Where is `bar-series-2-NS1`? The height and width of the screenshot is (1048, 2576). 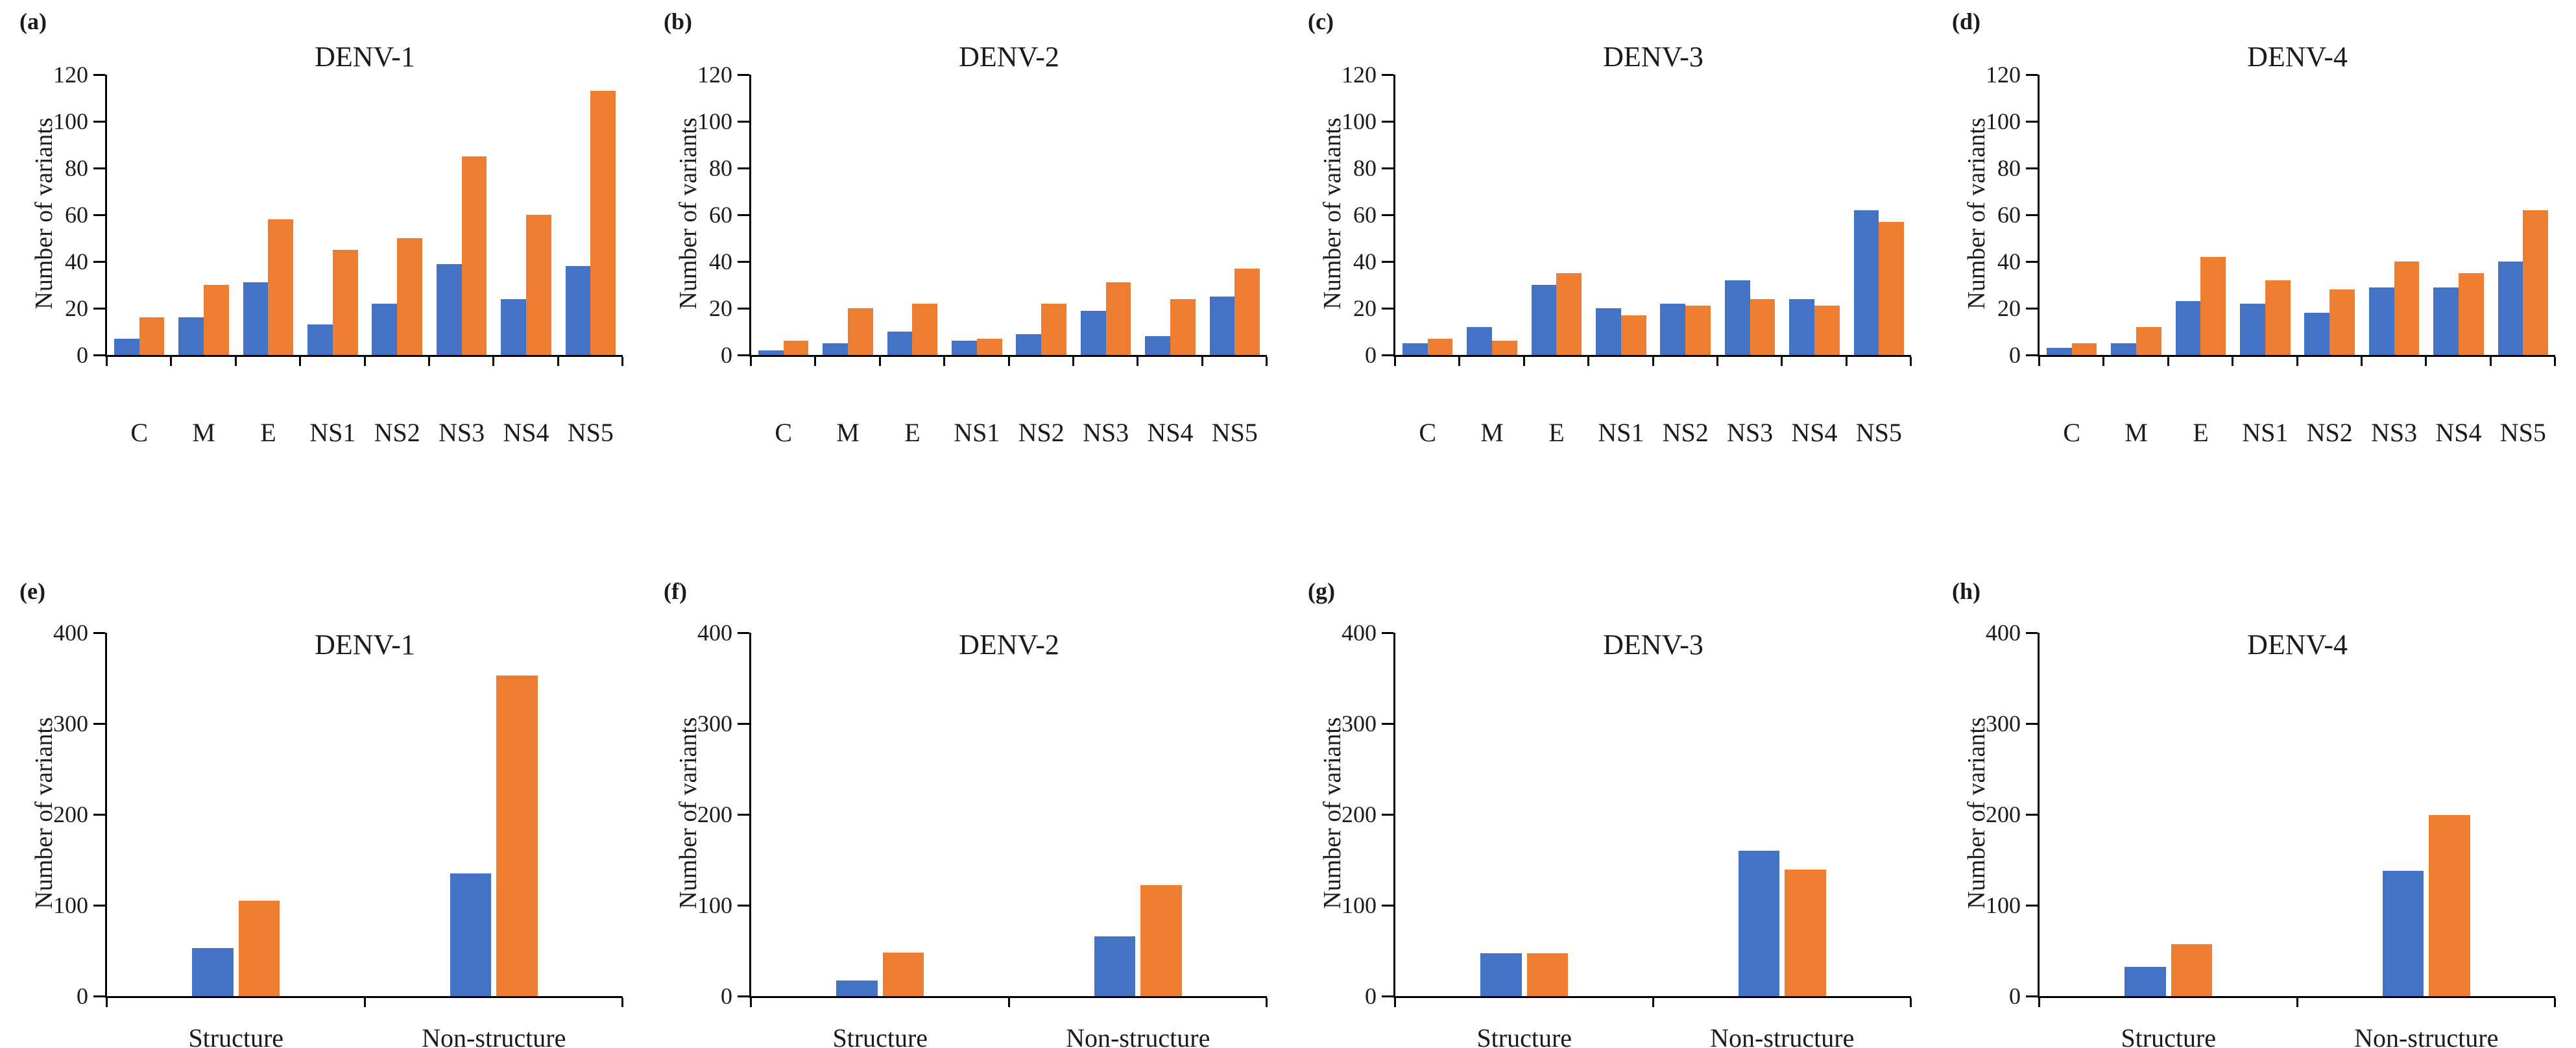
bar-series-2-NS1 is located at coordinates (345, 302).